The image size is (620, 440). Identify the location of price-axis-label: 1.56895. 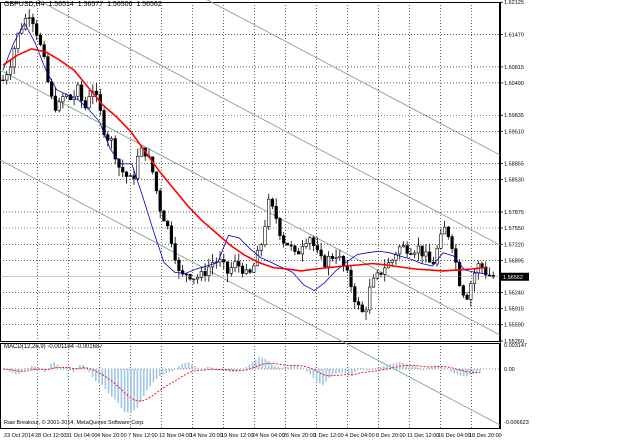
(514, 261).